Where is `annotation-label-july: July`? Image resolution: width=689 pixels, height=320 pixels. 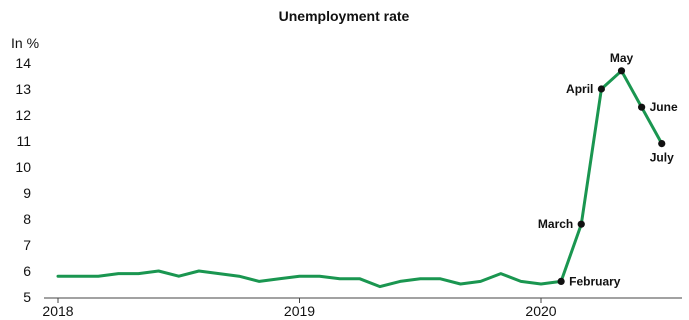
annotation-label-july: July is located at coordinates (662, 158).